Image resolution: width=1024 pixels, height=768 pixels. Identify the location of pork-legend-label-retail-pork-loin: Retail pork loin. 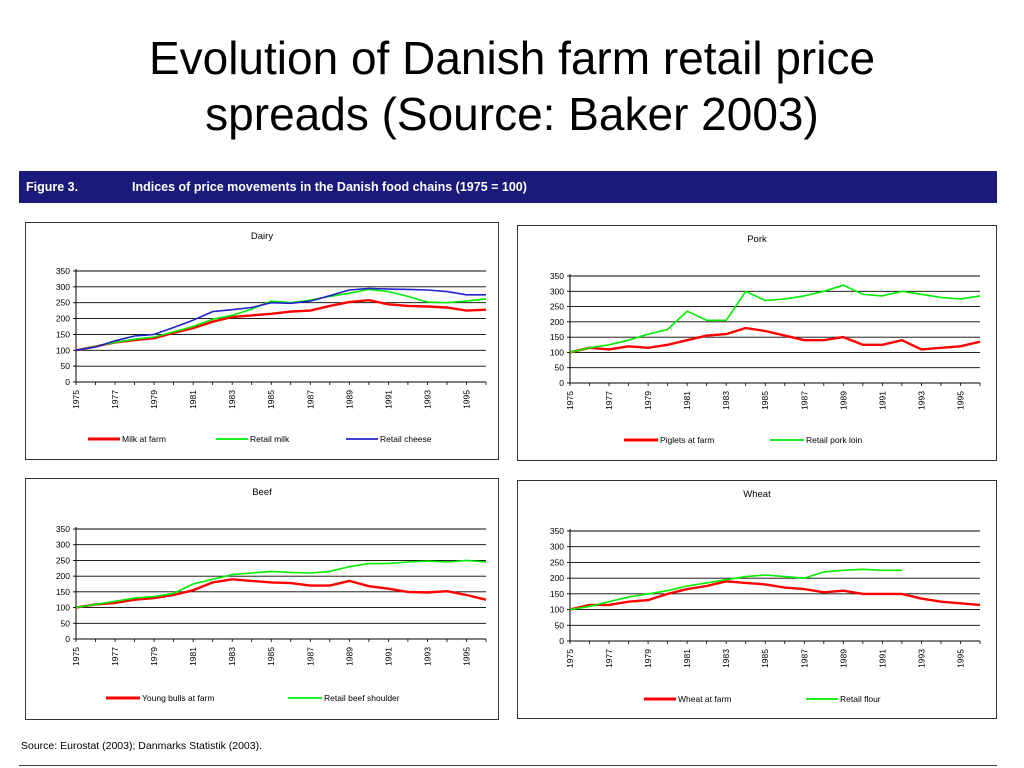
(834, 440).